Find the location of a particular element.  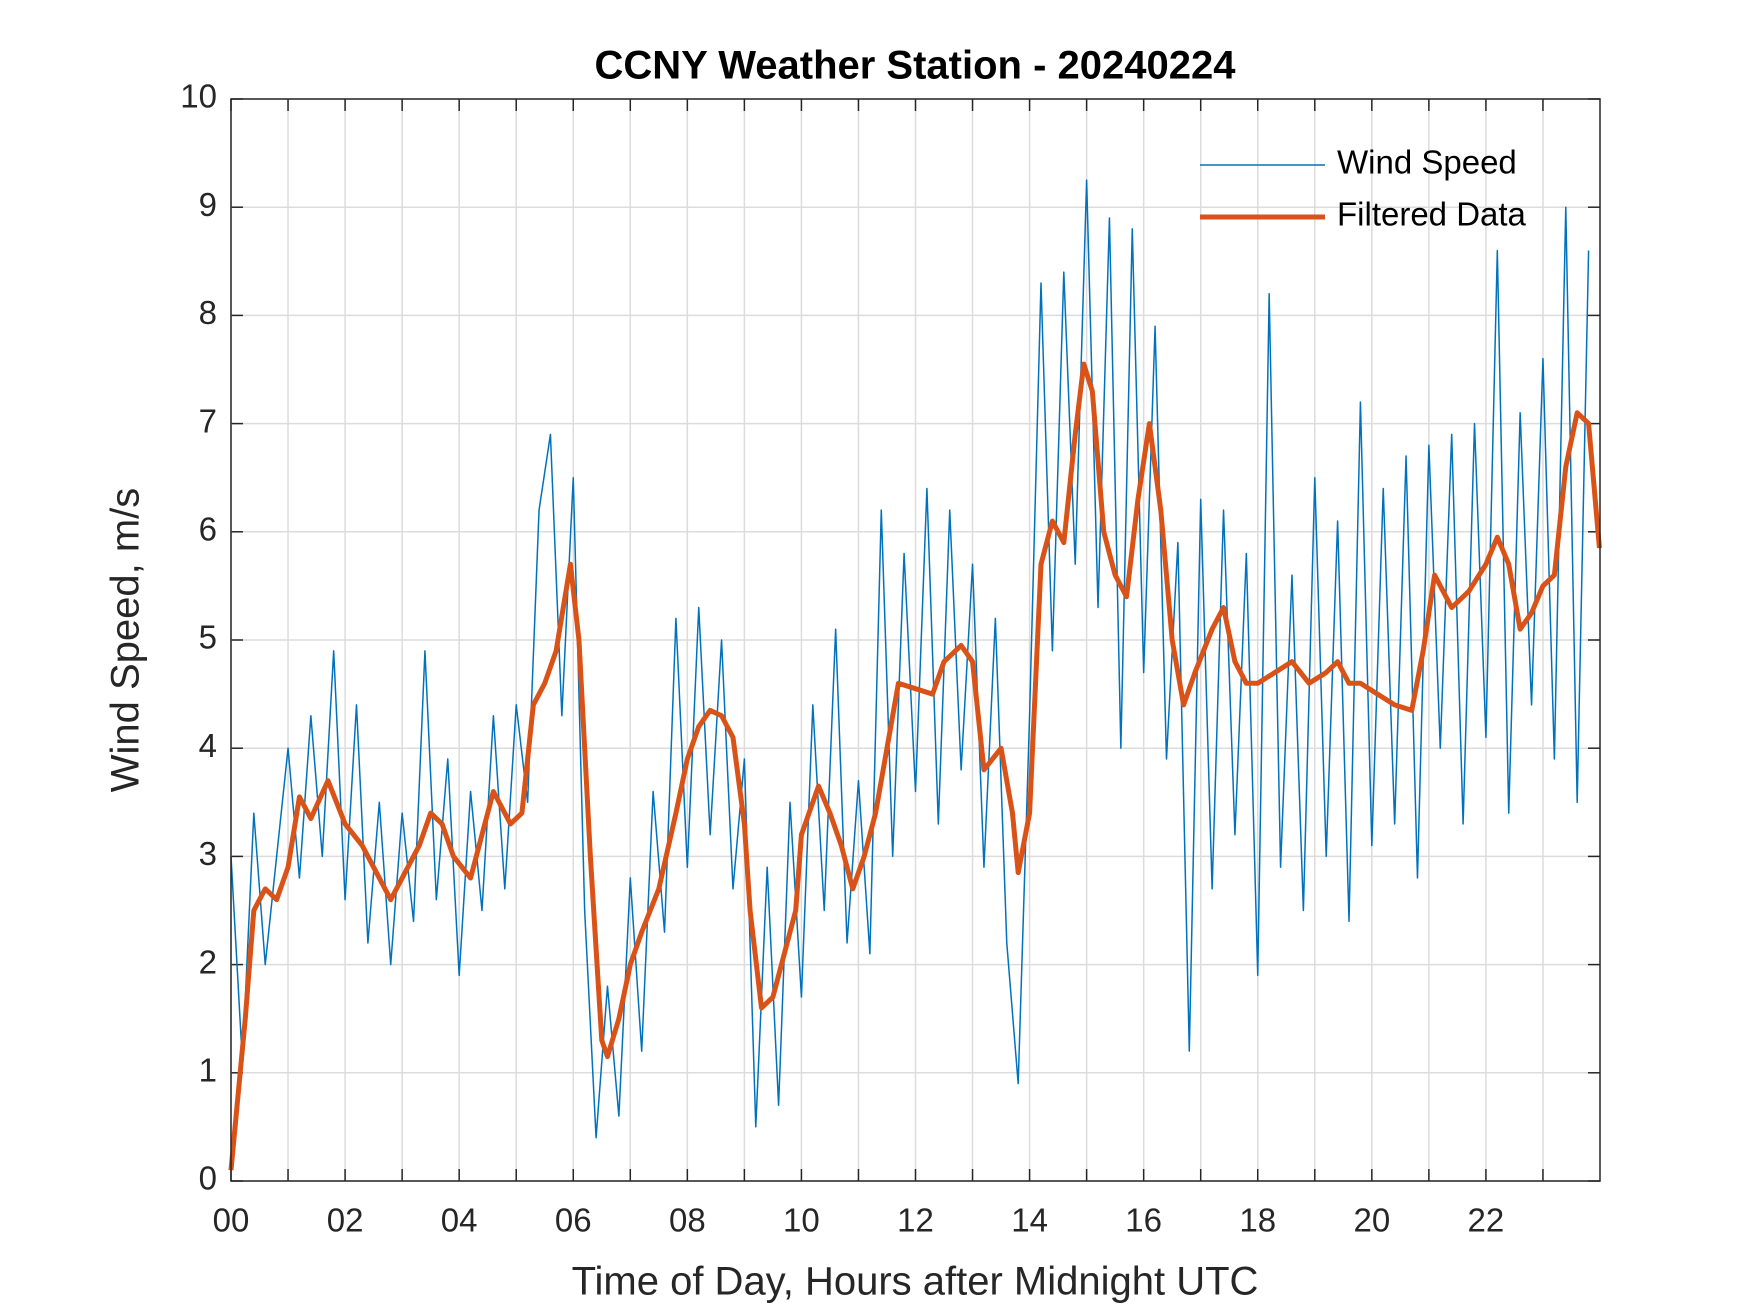

y-tick-label: 7 is located at coordinates (208, 420).